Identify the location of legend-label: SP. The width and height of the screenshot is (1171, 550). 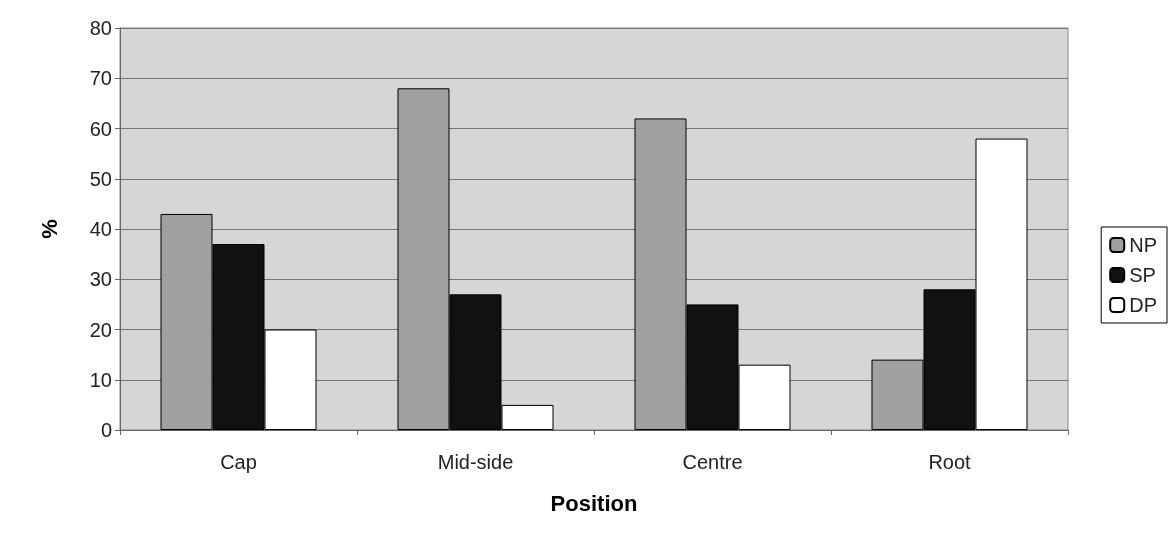
(1142, 275).